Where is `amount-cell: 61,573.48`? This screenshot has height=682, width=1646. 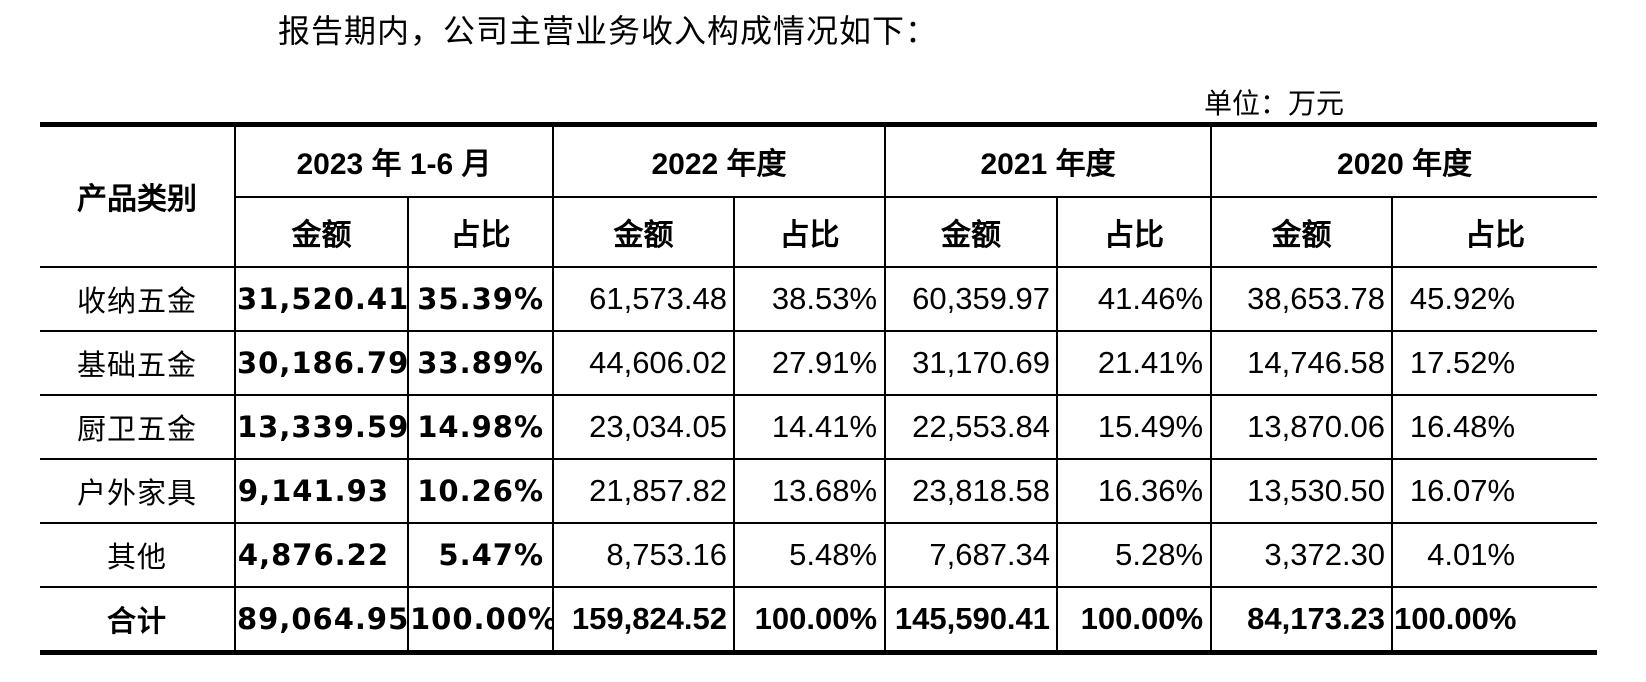
amount-cell: 61,573.48 is located at coordinates (644, 298).